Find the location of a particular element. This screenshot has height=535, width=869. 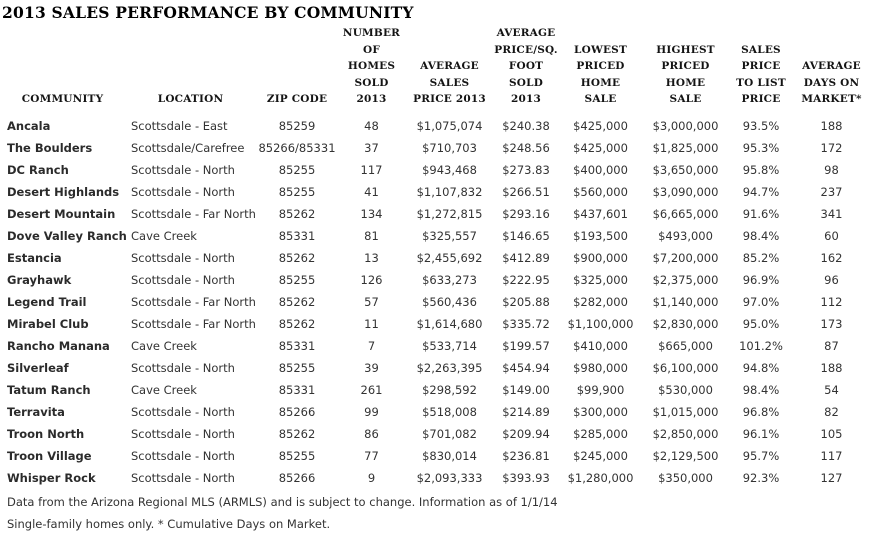

location-cell: Scottsdale - East is located at coordinates (179, 125).